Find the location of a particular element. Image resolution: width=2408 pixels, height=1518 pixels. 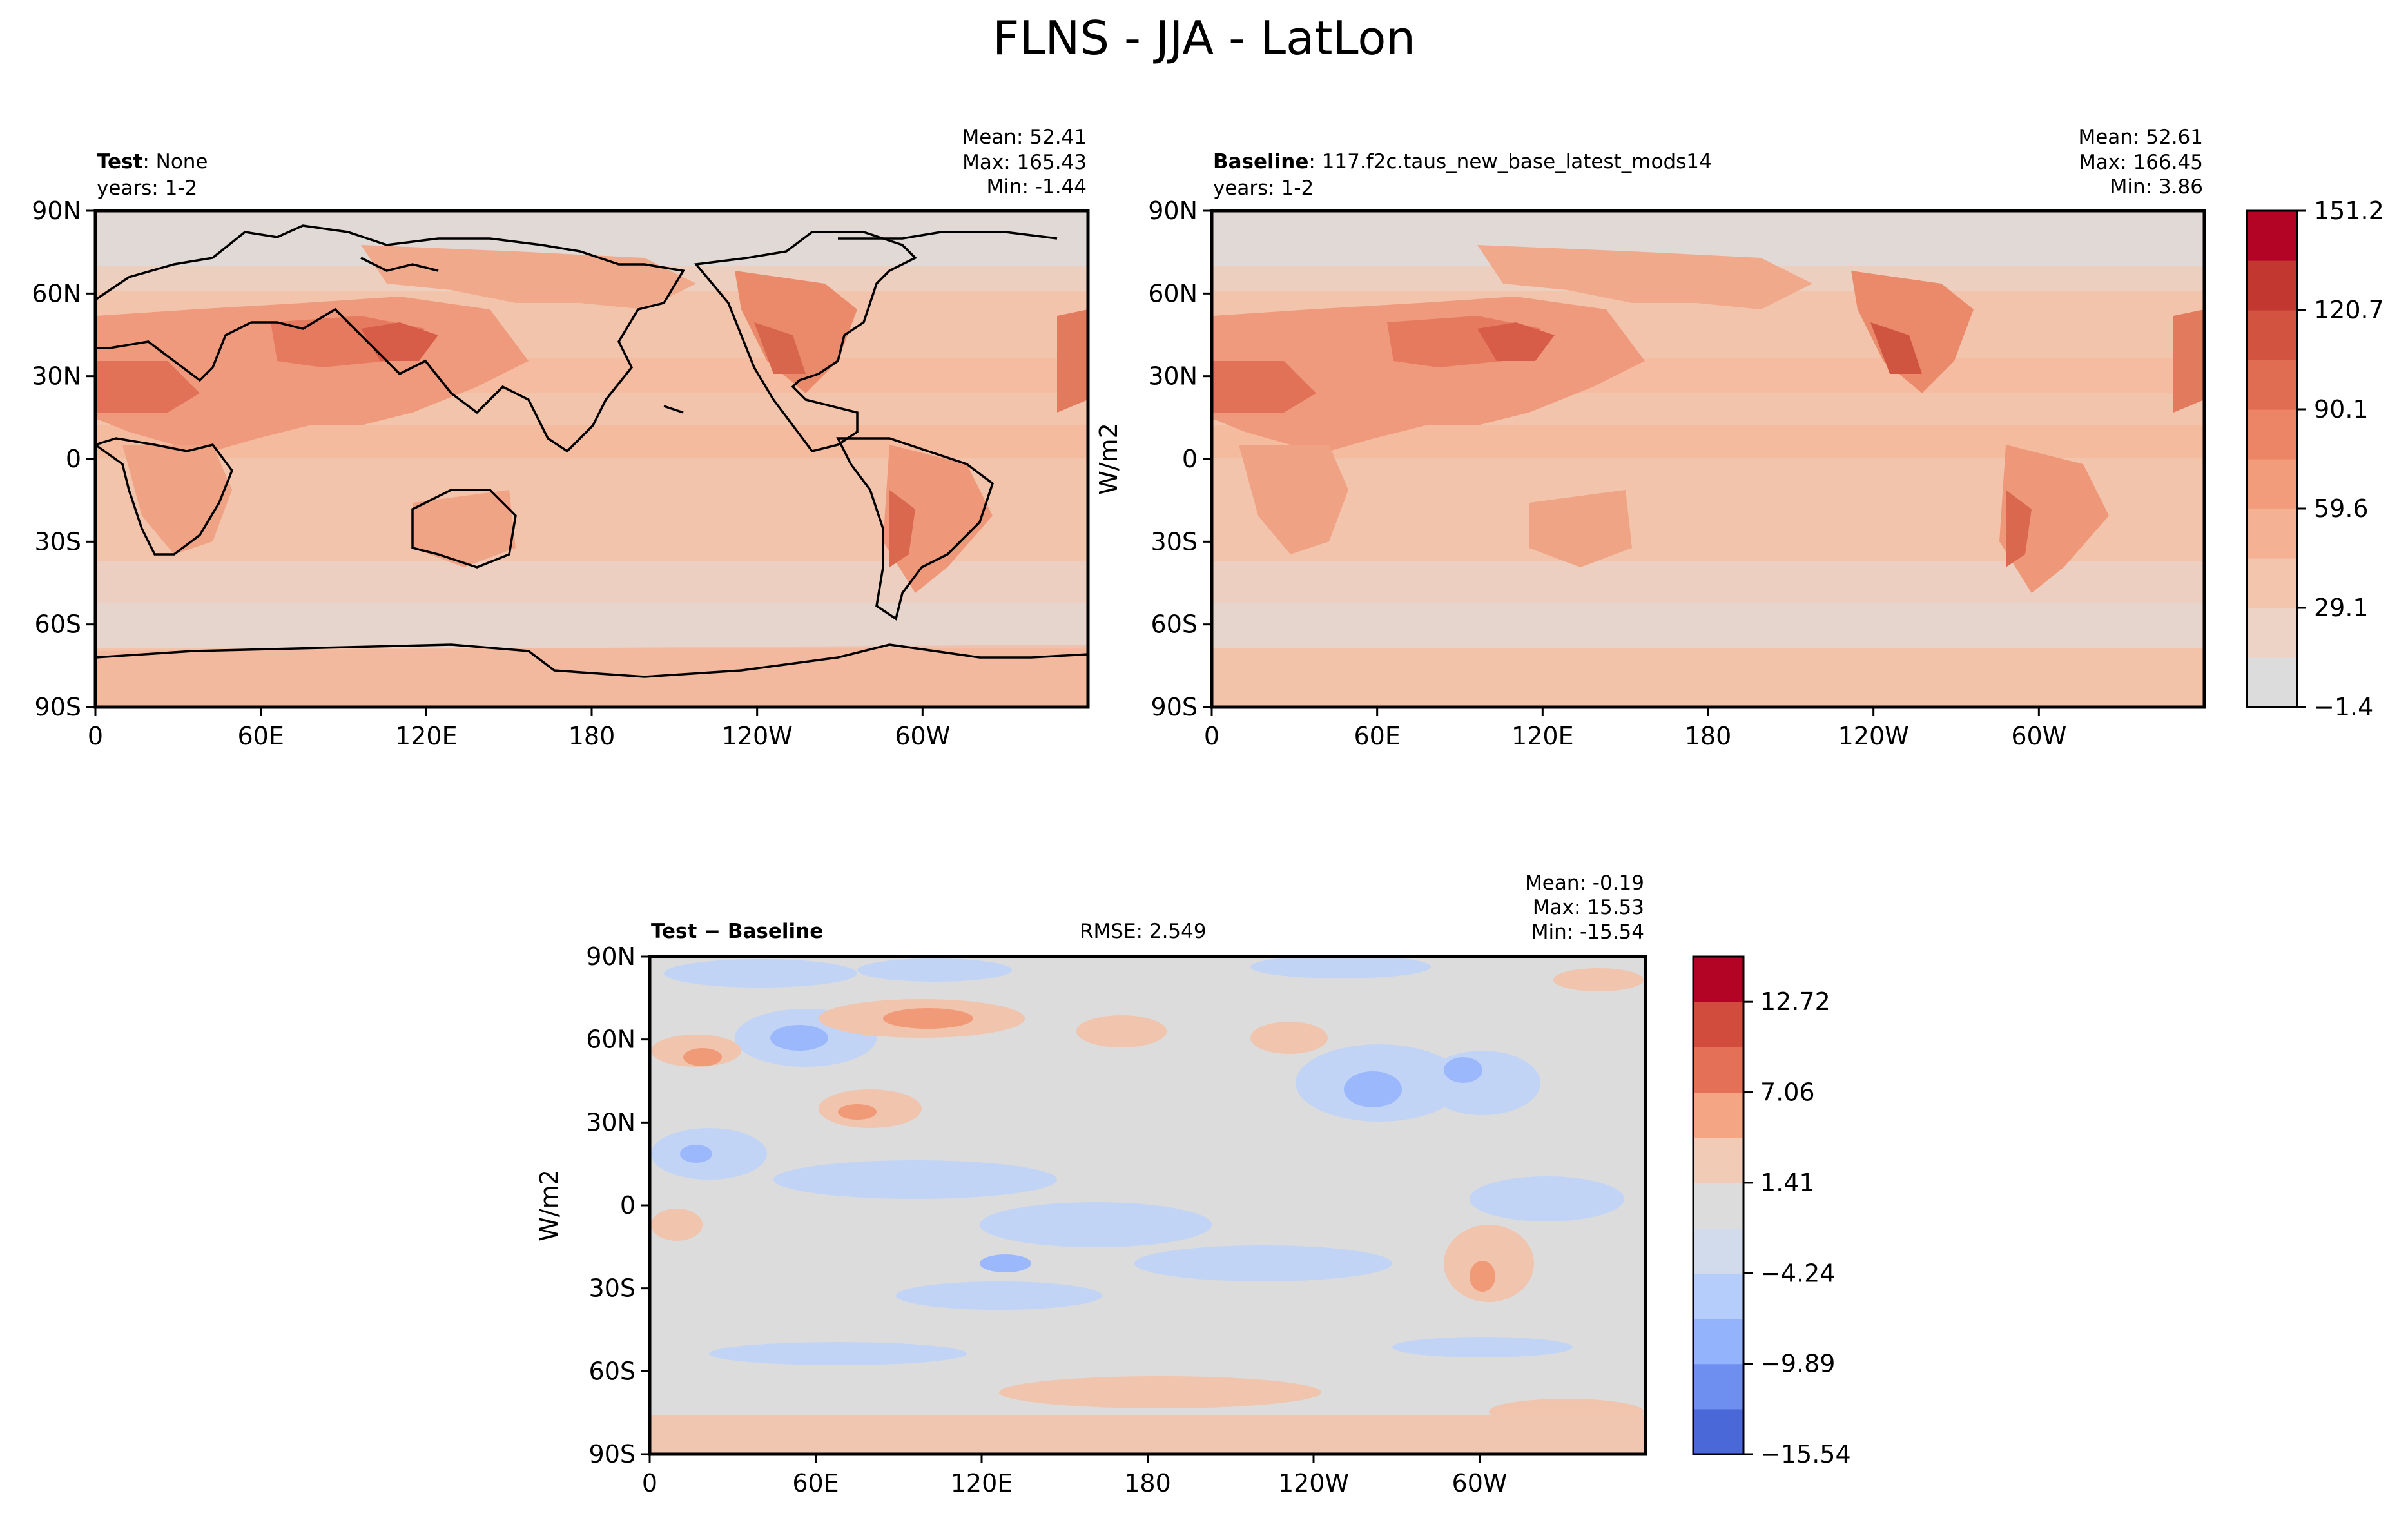

panel-test-xtick-label: 60E is located at coordinates (260, 736).